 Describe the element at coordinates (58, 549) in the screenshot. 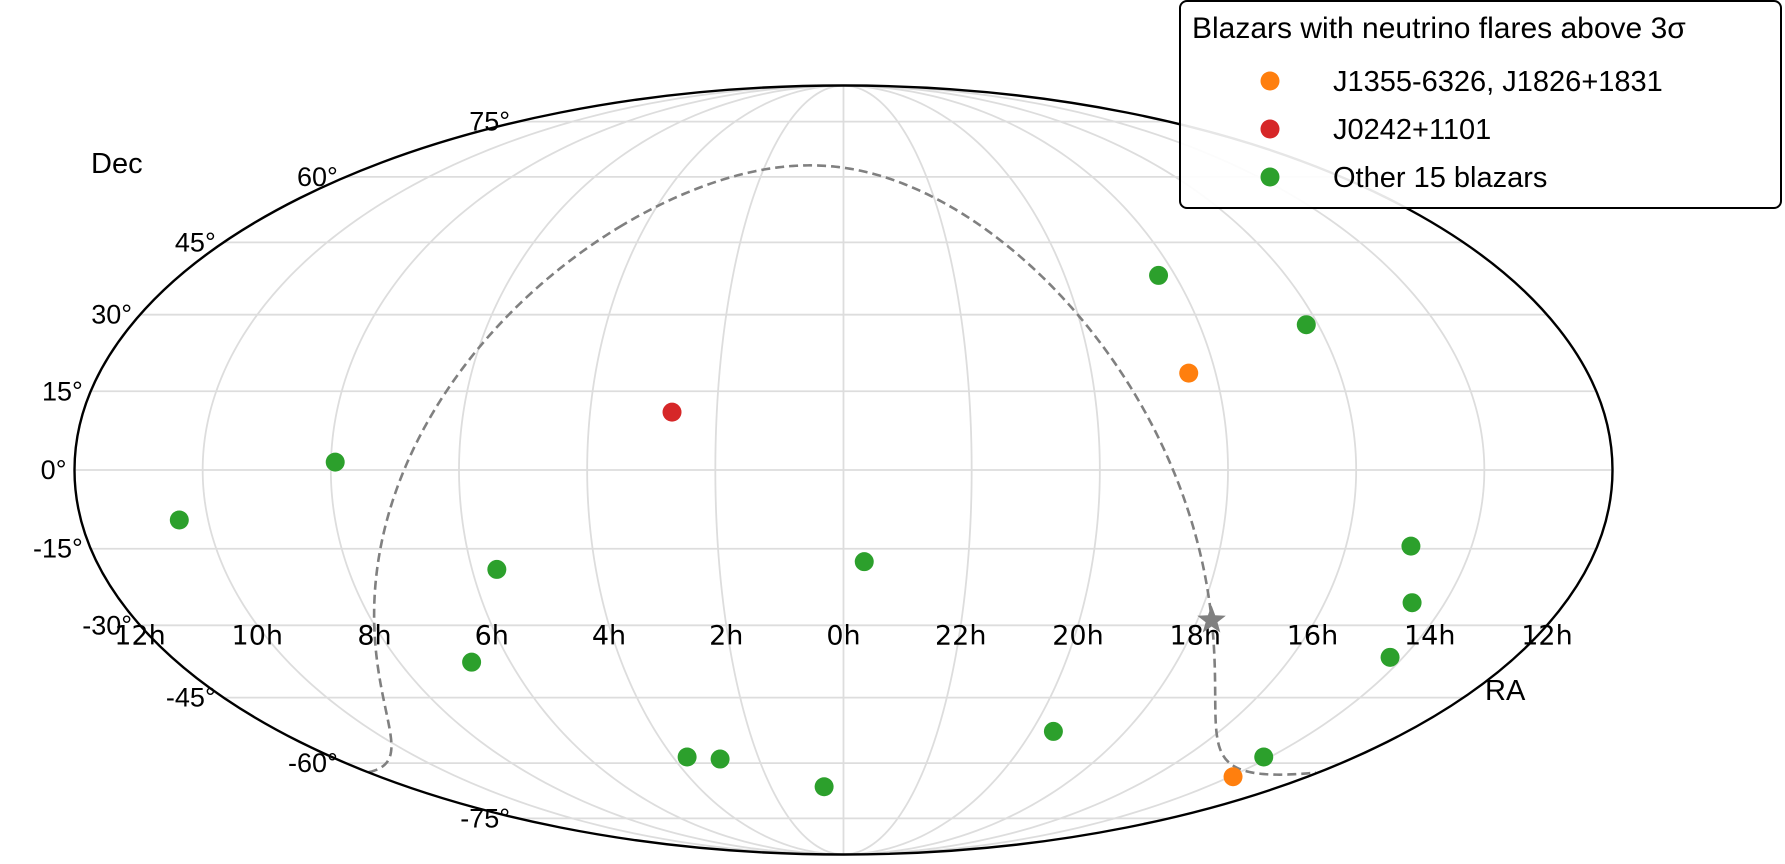

I see `dec-tick-label: -15°` at that location.